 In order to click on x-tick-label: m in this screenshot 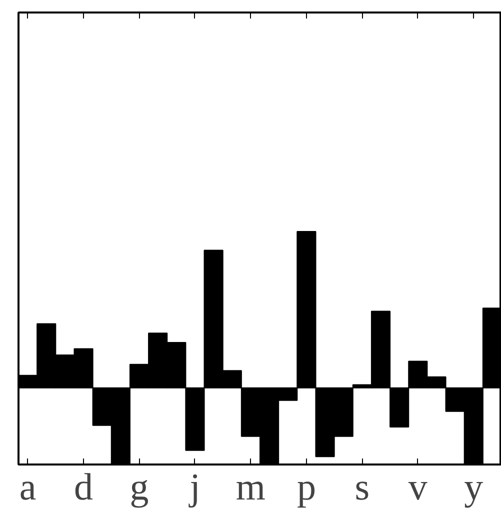, I will do `click(251, 487)`.